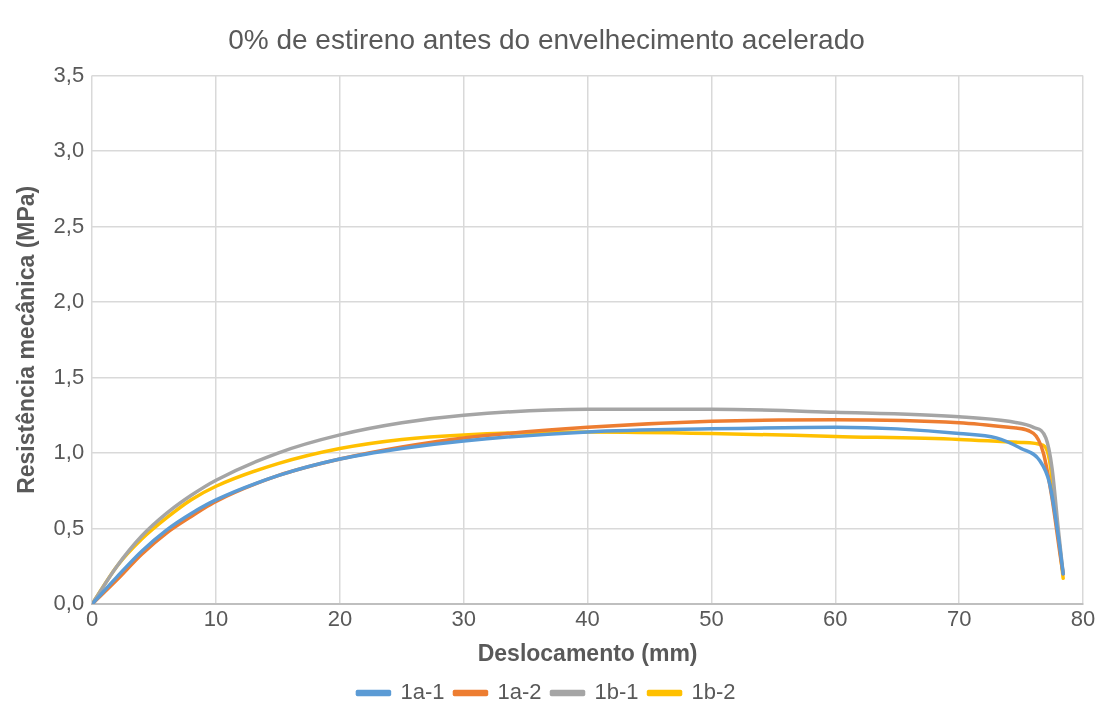 The width and height of the screenshot is (1105, 722). I want to click on x-tick-label: 70, so click(959, 619).